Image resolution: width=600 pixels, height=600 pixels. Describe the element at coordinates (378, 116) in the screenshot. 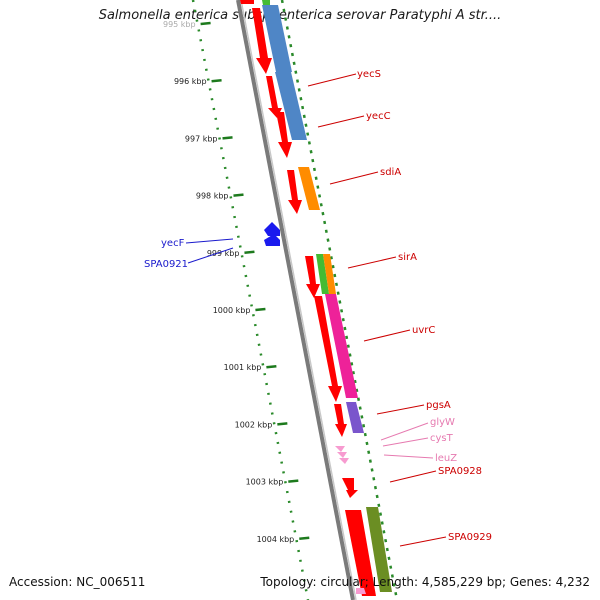

I see `label-yecC: yecC` at that location.